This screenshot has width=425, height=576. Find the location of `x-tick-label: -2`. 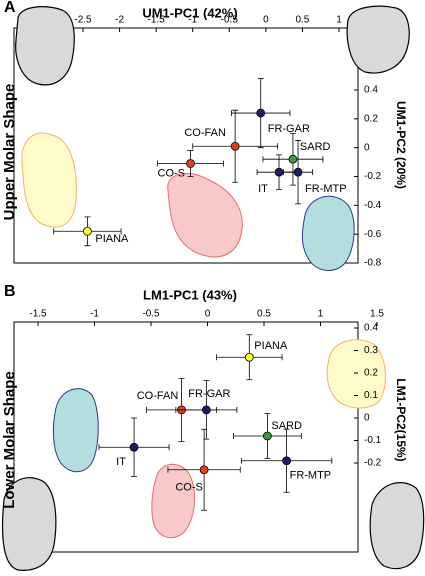

x-tick-label: -2 is located at coordinates (119, 20).